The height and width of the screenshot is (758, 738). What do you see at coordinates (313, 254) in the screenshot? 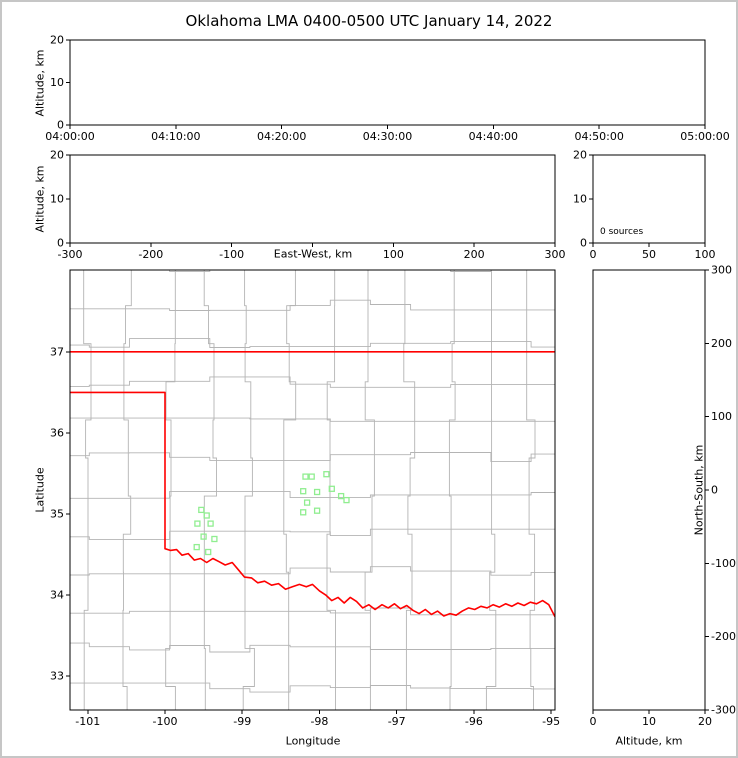
I see `ew-height-xlabel: East-West, km` at bounding box center [313, 254].